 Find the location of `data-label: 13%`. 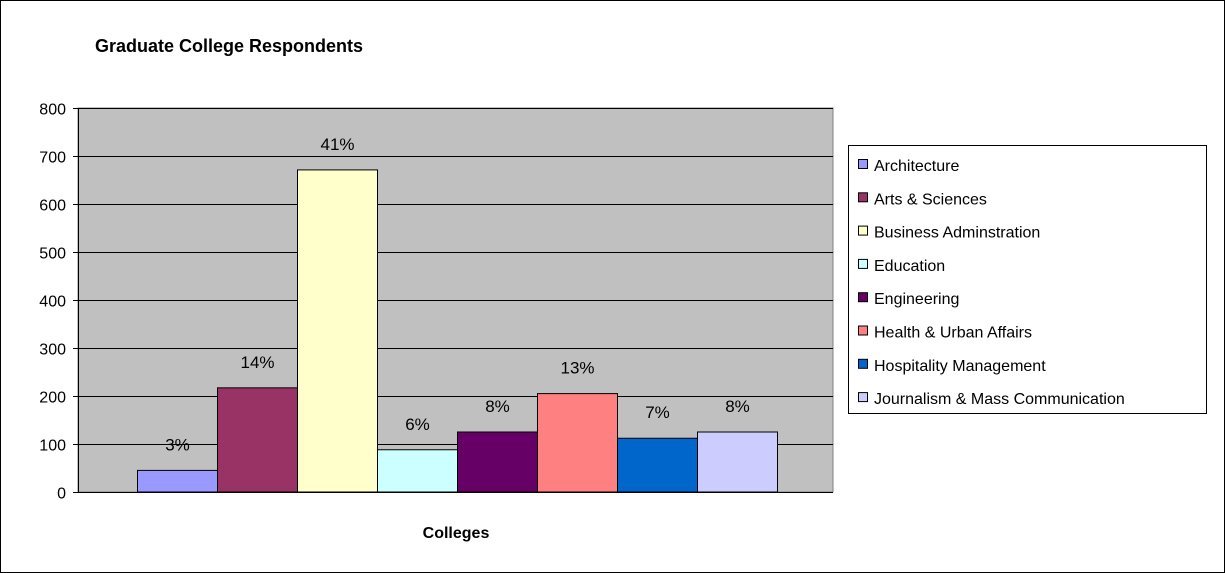

data-label: 13% is located at coordinates (577, 368).